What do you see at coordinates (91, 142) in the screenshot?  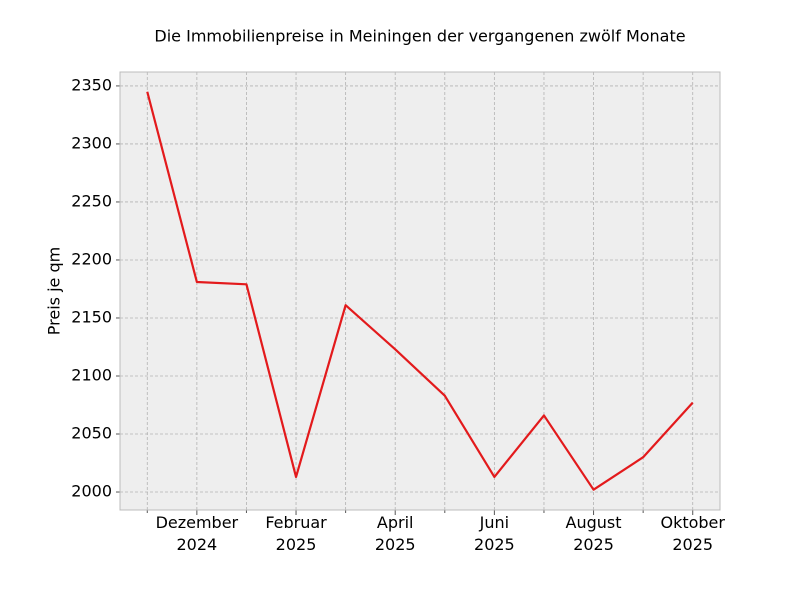 I see `y-tick-label: 2300` at bounding box center [91, 142].